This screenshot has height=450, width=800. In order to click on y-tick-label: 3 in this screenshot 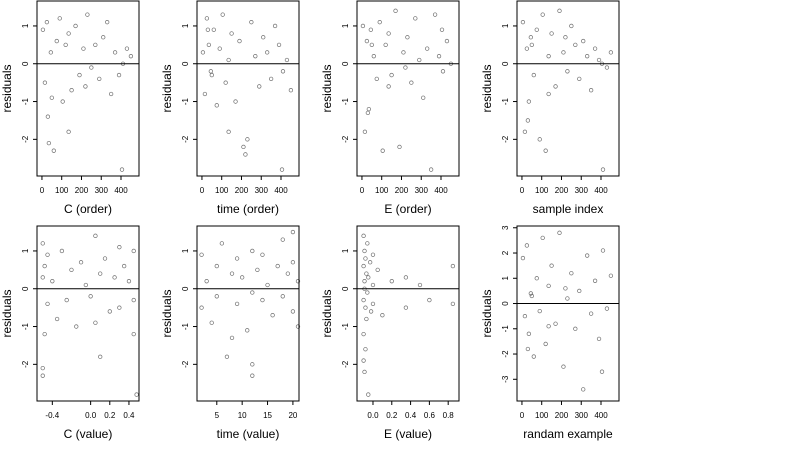, I will do `click(505, 227)`.